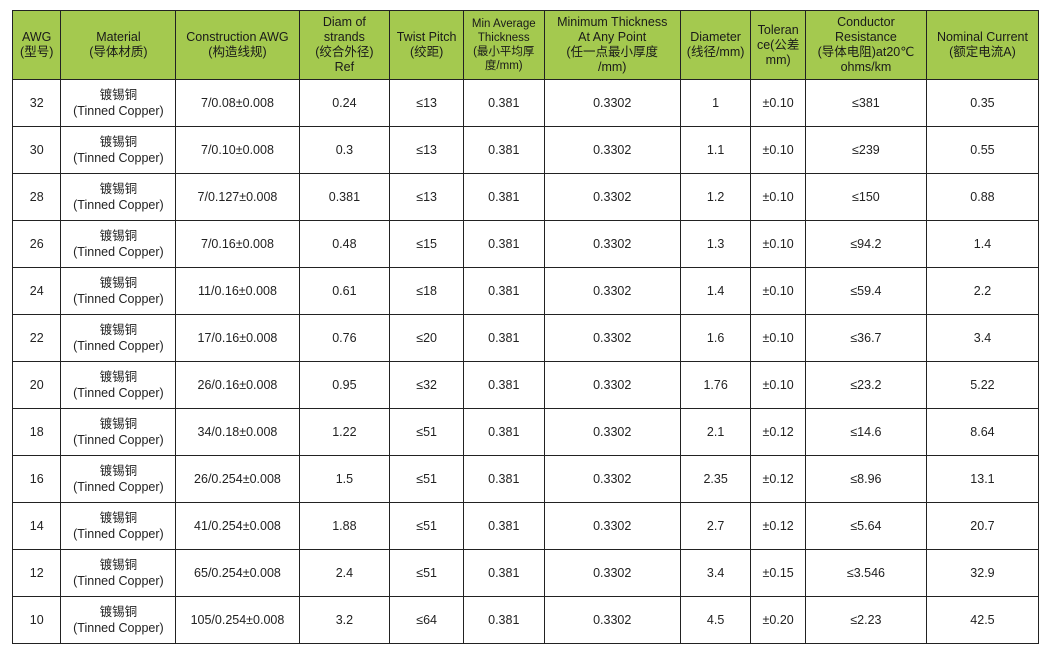  I want to click on cell-diameter: 1.2, so click(715, 197).